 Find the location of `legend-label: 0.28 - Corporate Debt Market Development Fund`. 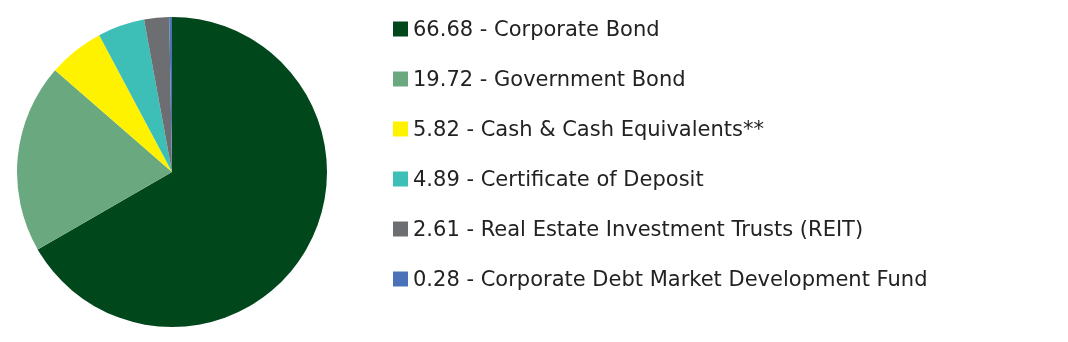

legend-label: 0.28 - Corporate Debt Market Development Fund is located at coordinates (670, 279).